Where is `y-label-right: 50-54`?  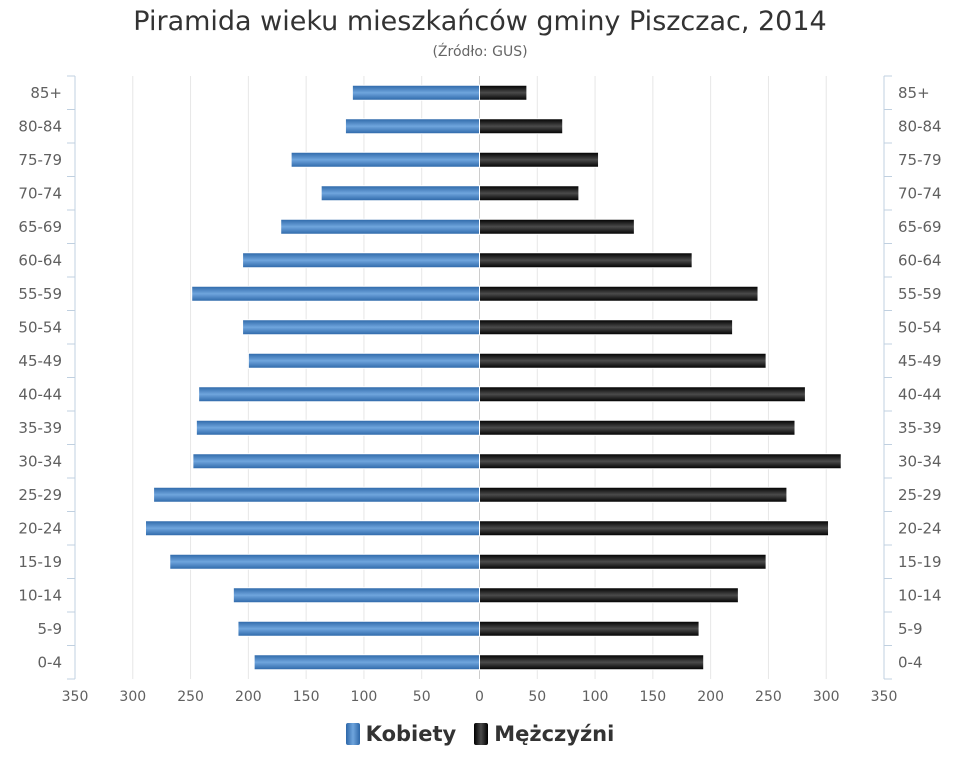 y-label-right: 50-54 is located at coordinates (920, 327).